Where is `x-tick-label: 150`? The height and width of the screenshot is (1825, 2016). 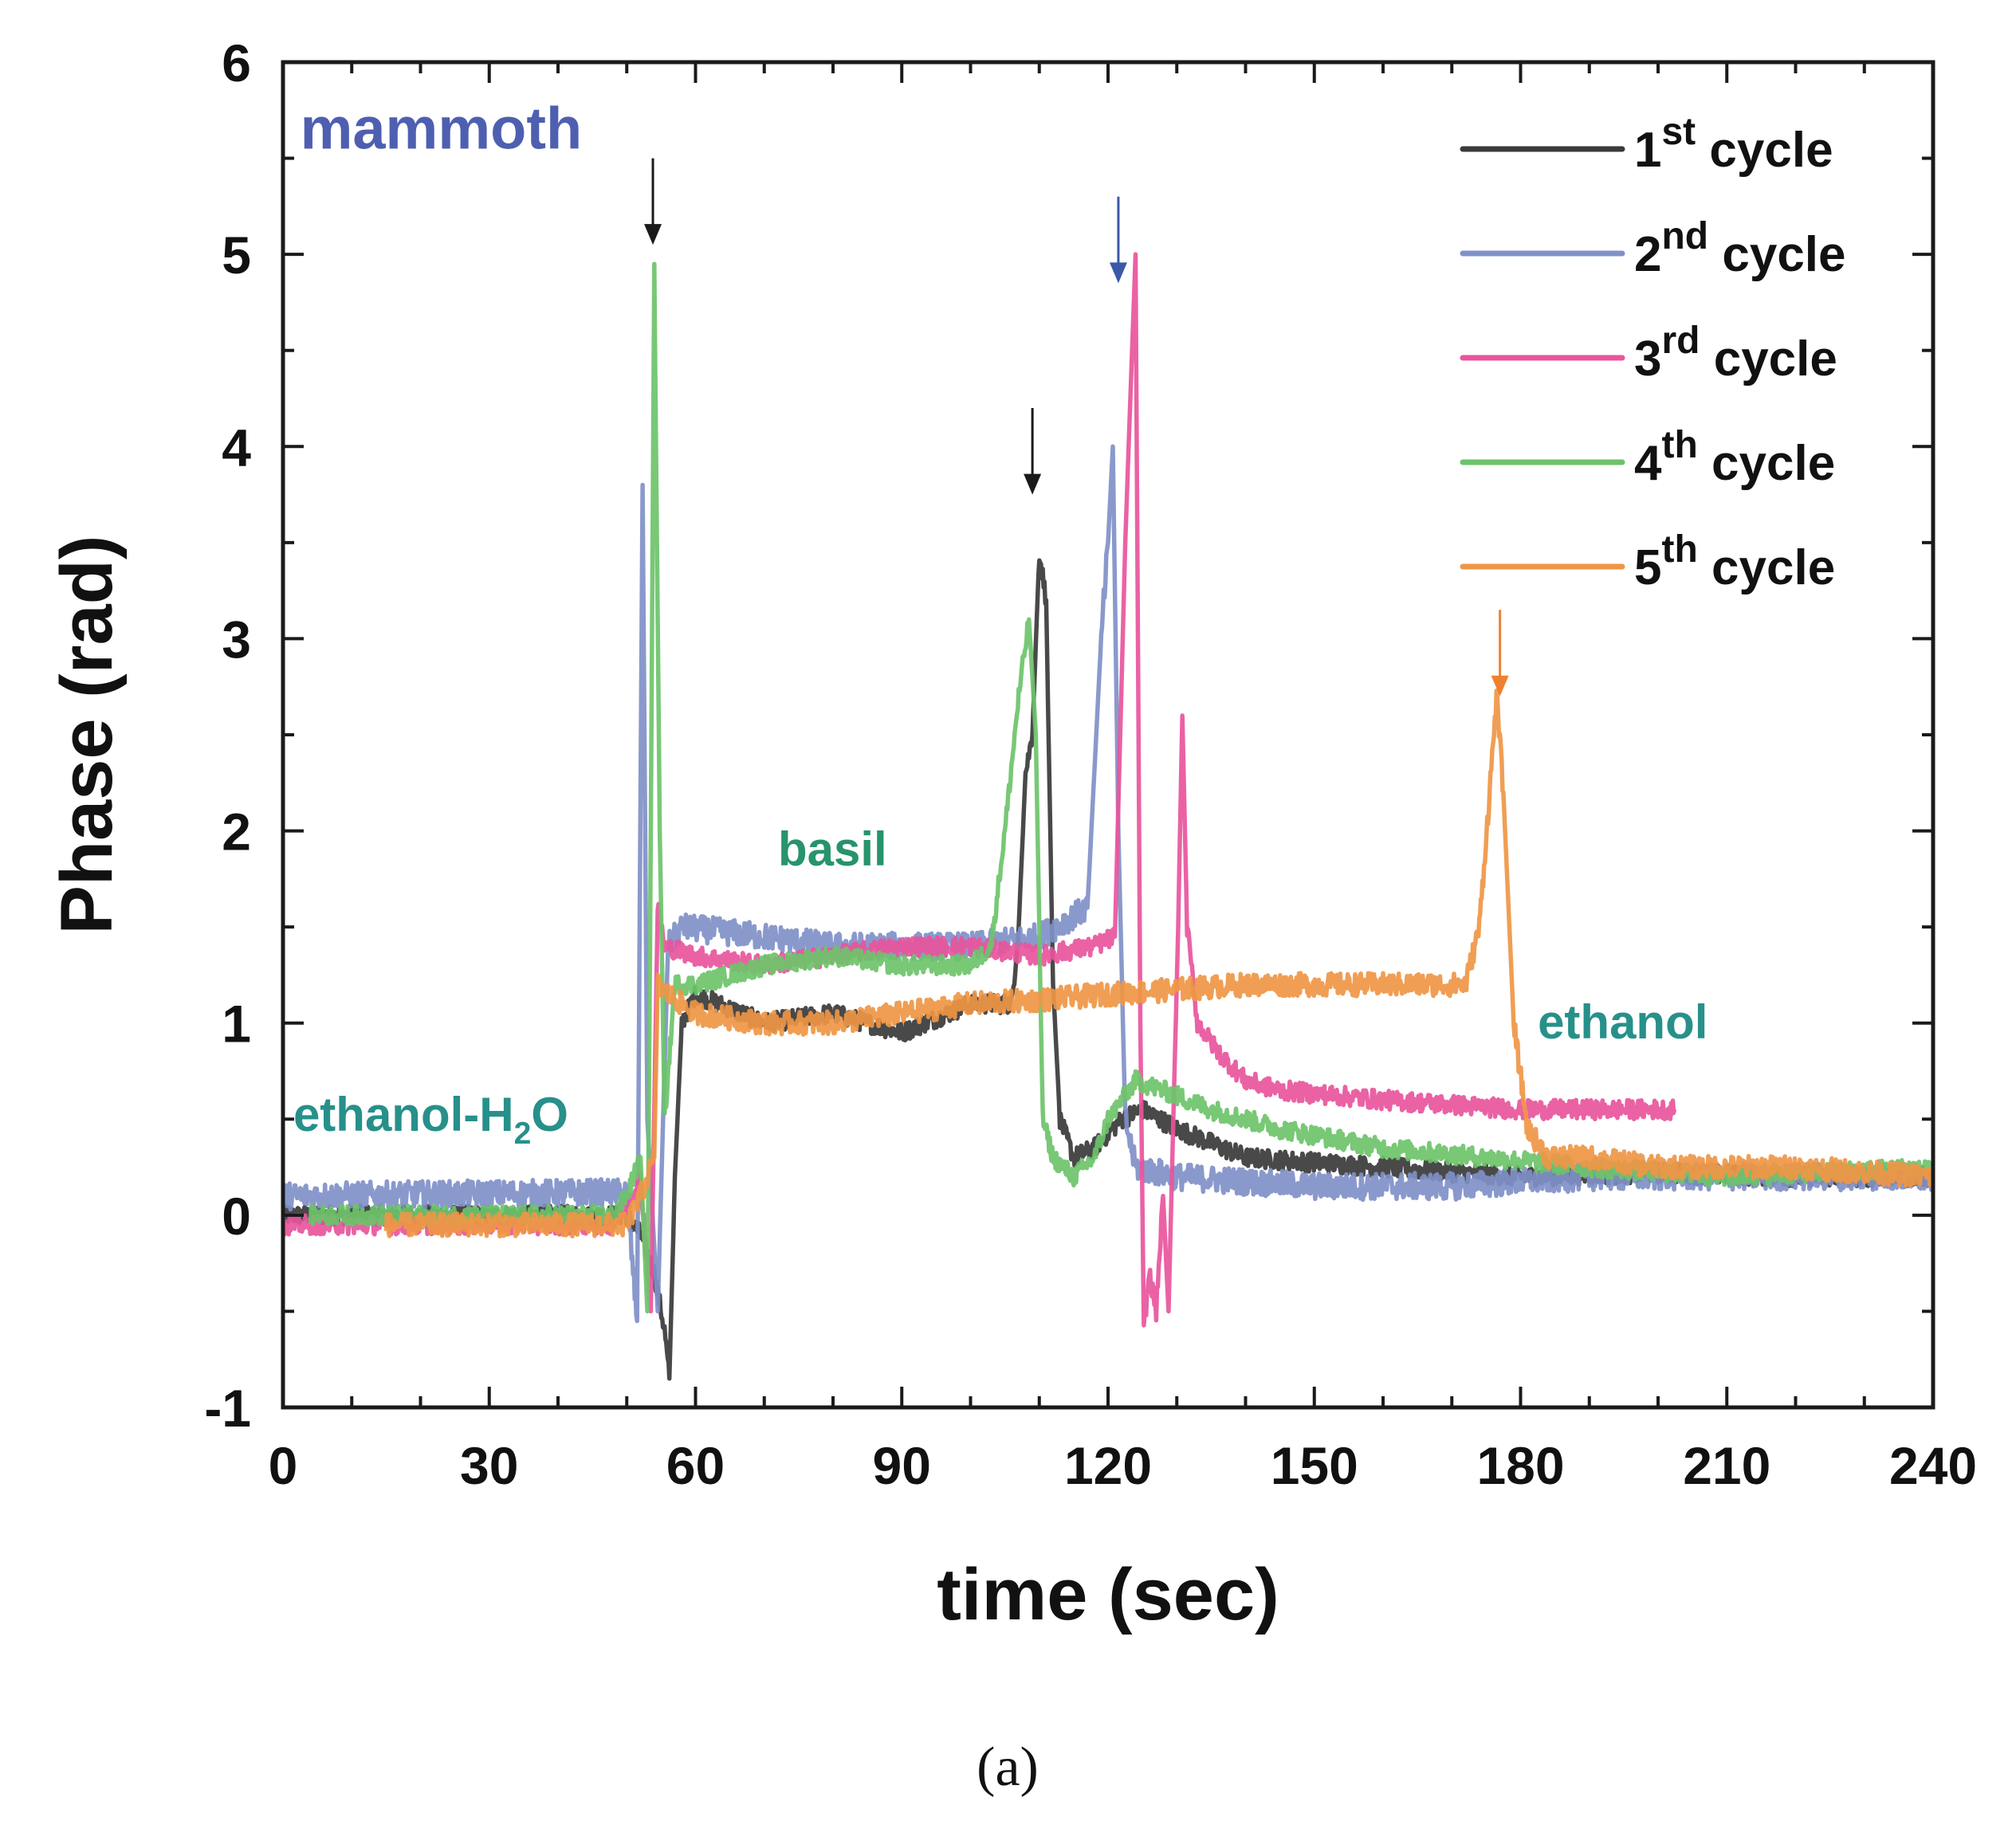 x-tick-label: 150 is located at coordinates (1314, 1465).